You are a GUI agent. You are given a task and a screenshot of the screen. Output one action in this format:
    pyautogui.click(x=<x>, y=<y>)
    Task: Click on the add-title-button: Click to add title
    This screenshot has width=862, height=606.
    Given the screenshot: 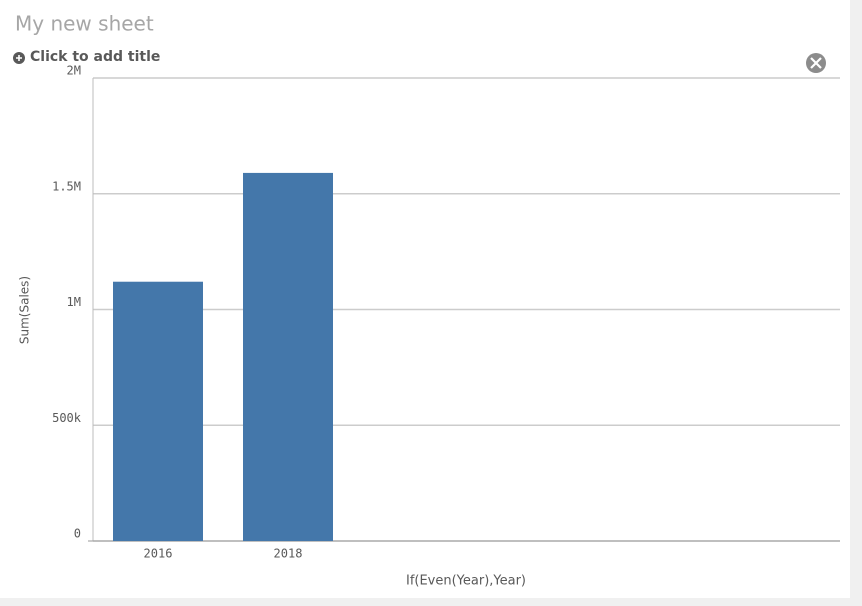 What is the action you would take?
    pyautogui.click(x=86, y=57)
    